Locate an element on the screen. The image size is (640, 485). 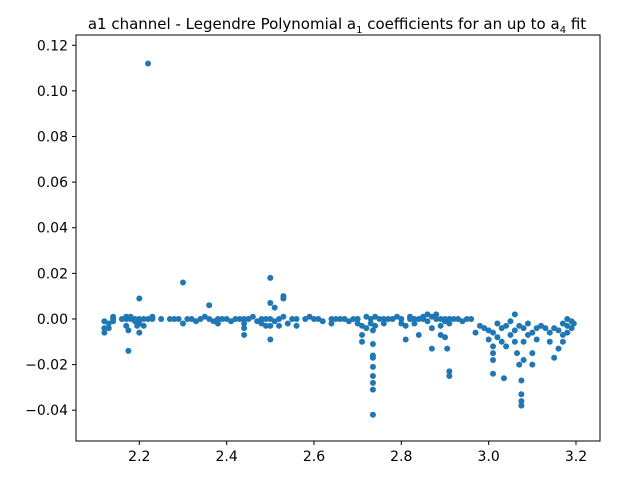
y-tick-label: 0.04 is located at coordinates (52, 229).